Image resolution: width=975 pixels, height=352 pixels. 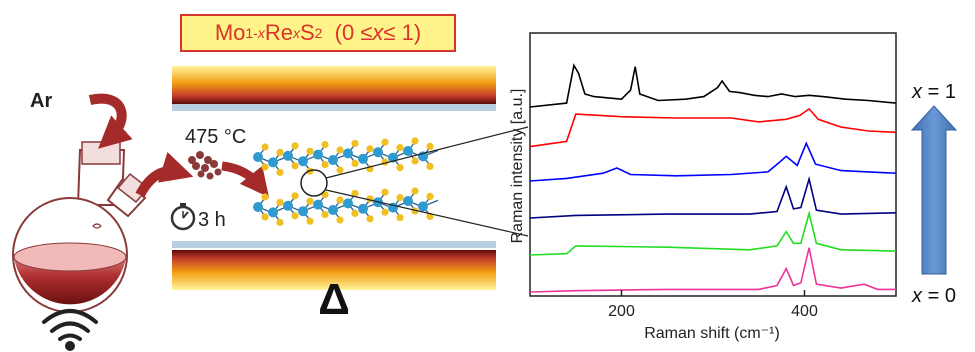 I want to click on formula-mo: Mo, so click(x=230, y=32).